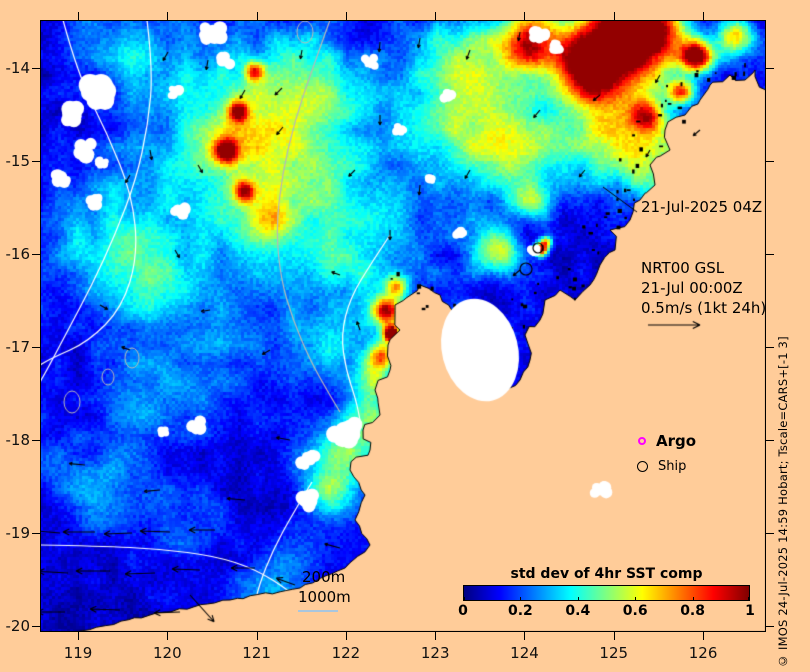  I want to click on observation-time-label: 21-Jul-2025 04Z, so click(702, 207).